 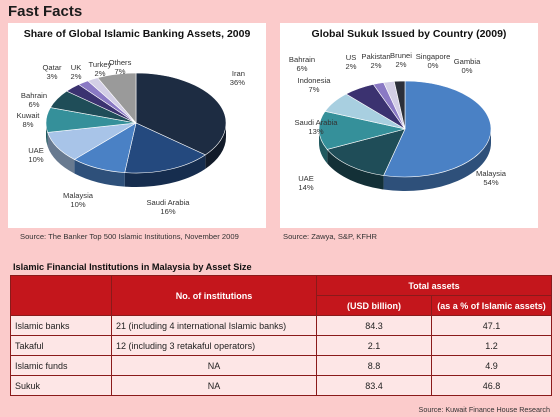 I want to click on table-row: Sukuk NA 83.4 46.8, so click(x=281, y=385).